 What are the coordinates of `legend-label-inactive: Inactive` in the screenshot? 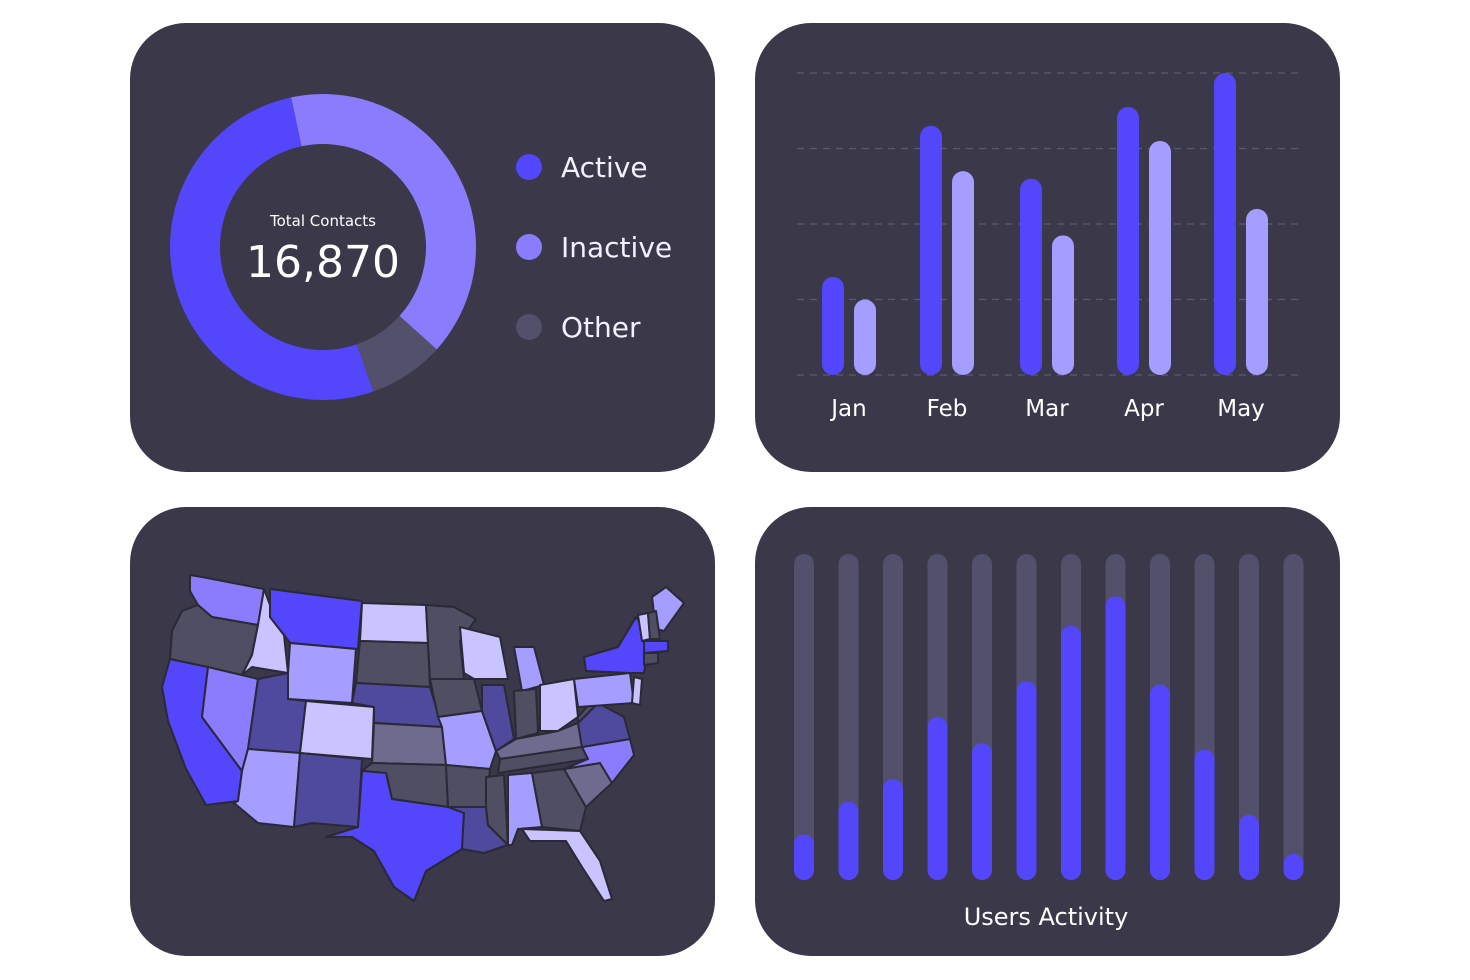 It's located at (617, 247).